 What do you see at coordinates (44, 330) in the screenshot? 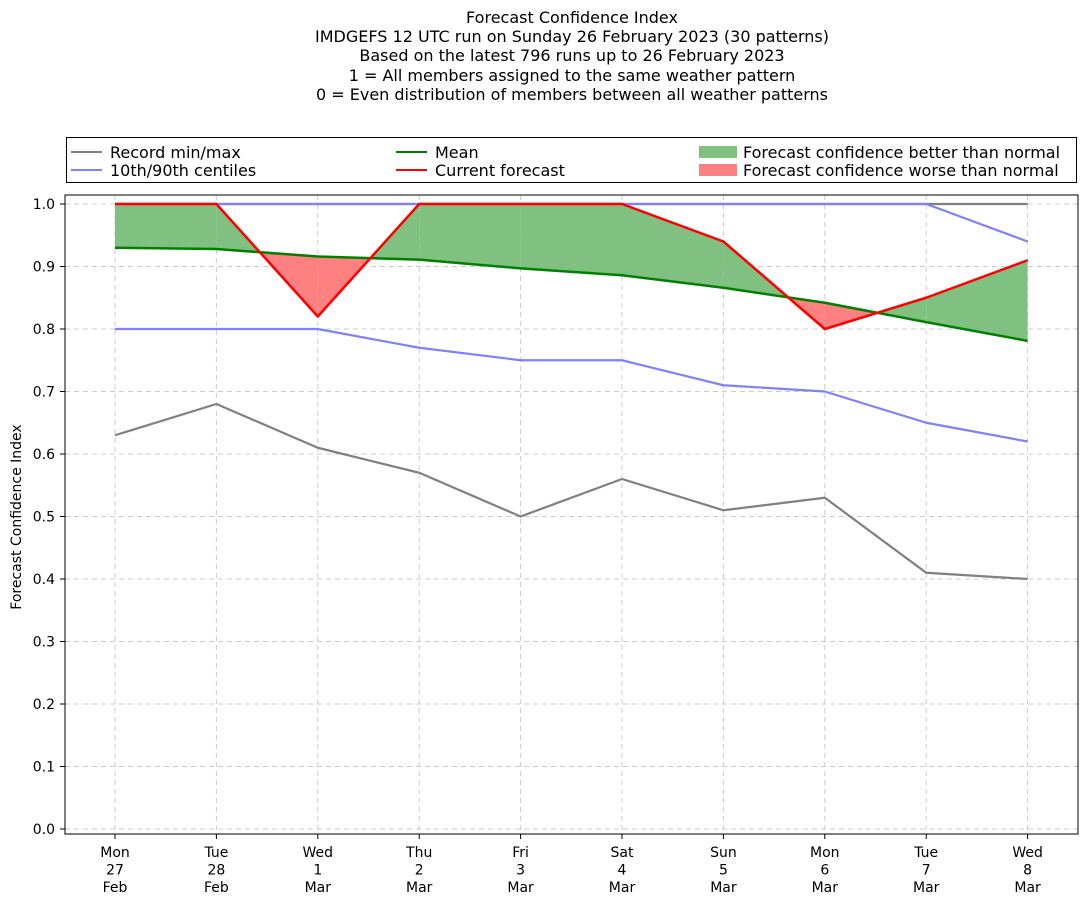
I see `y-tick-label: 0.8` at bounding box center [44, 330].